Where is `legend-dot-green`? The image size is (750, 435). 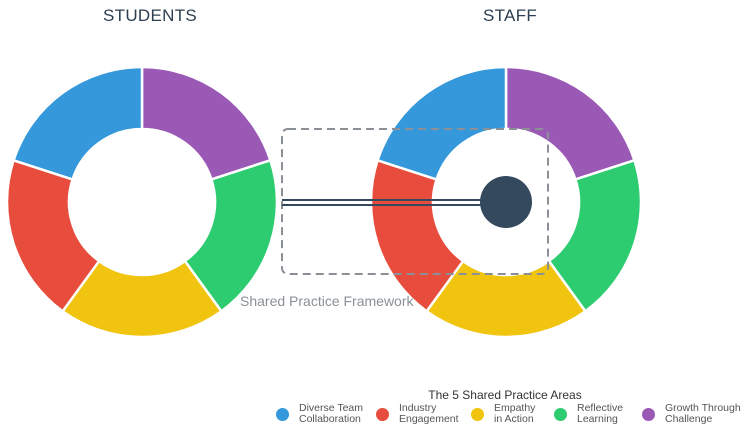 legend-dot-green is located at coordinates (560, 414).